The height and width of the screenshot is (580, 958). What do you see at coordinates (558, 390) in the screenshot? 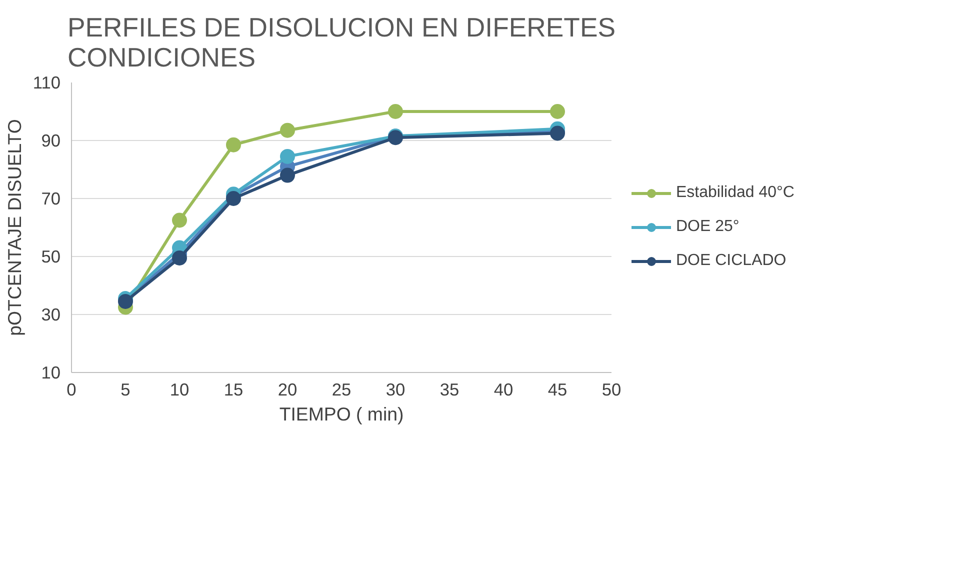
I see `x-tick-label: 45` at bounding box center [558, 390].